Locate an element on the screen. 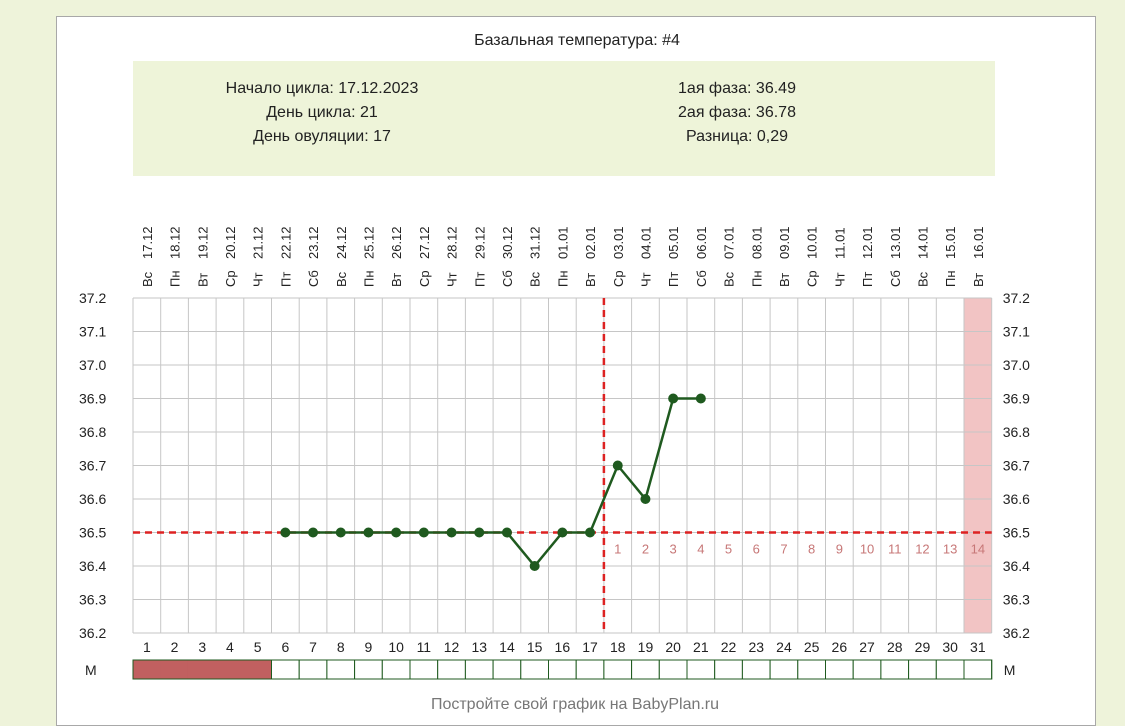 Image resolution: width=1125 pixels, height=726 pixels. temperature-line is located at coordinates (493, 482).